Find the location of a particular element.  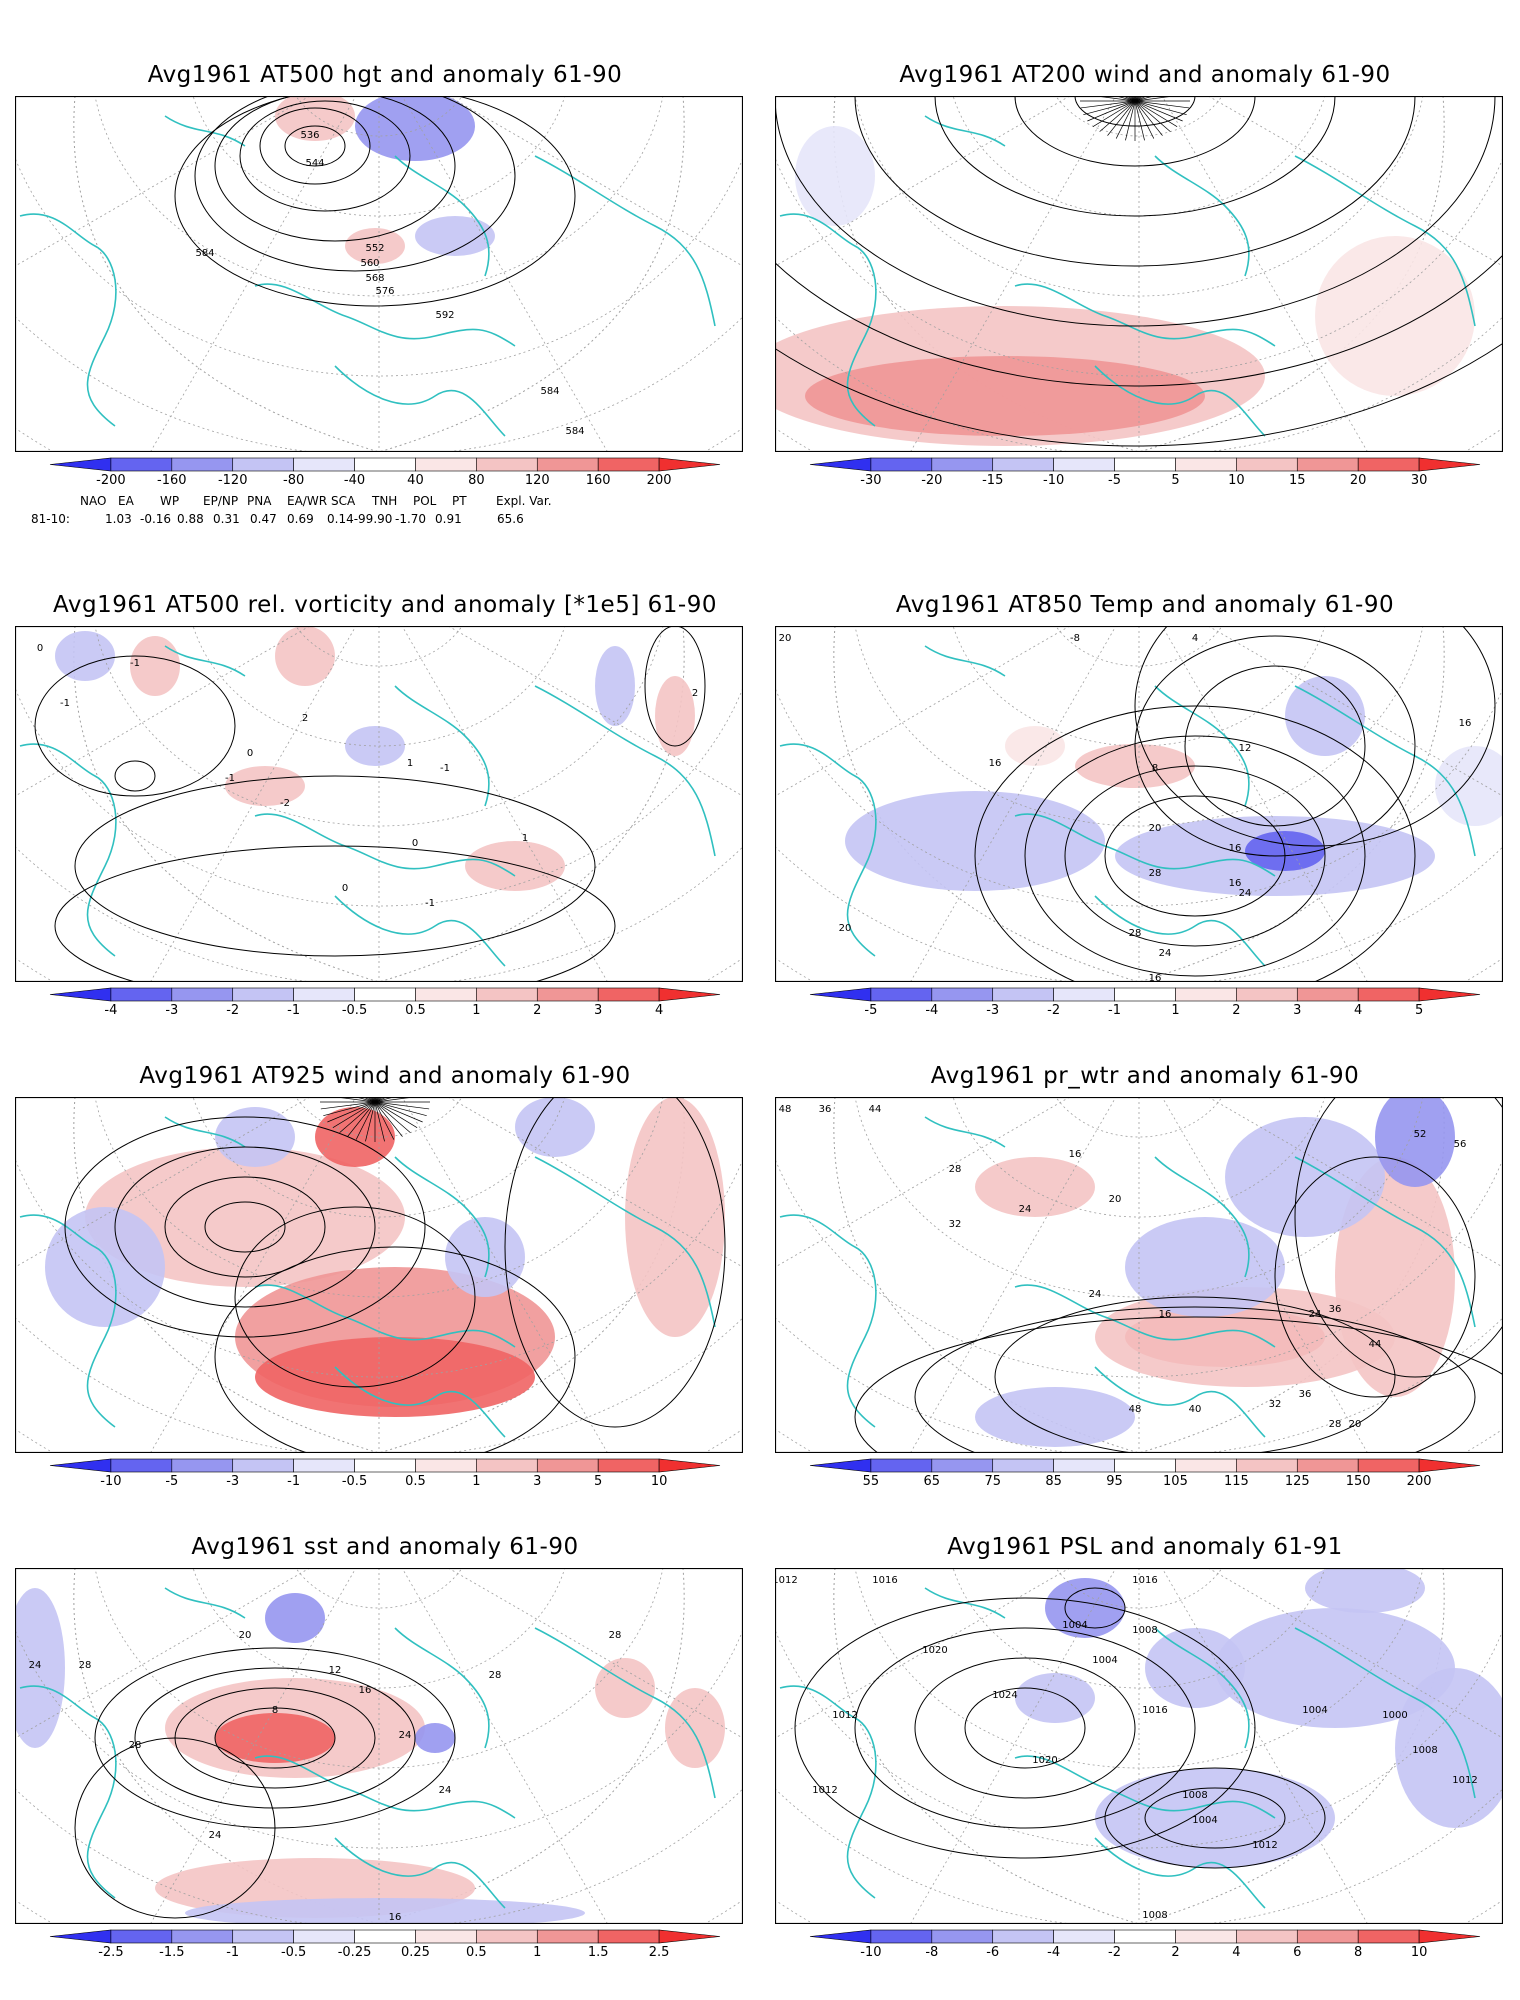

colorbar-tick-label: 105 is located at coordinates (1175, 1481).